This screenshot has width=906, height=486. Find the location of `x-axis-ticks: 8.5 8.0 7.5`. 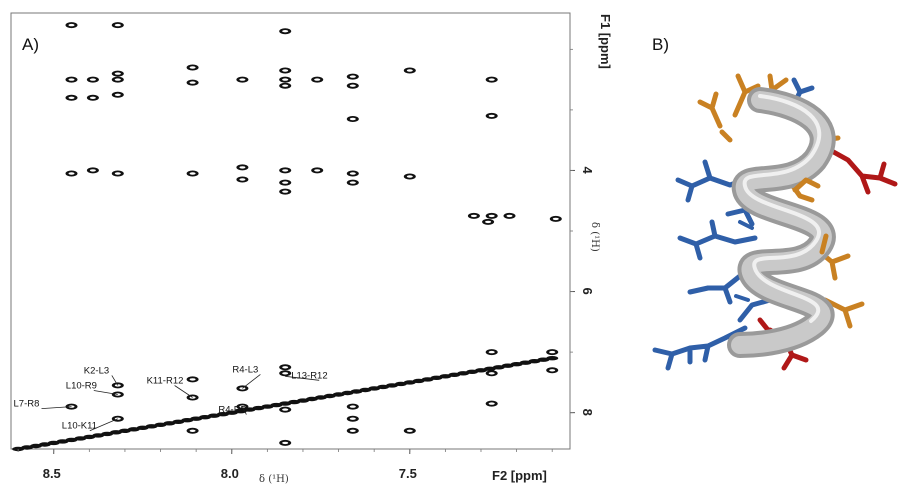

x-axis-ticks: 8.5 8.0 7.5 is located at coordinates (285, 465).